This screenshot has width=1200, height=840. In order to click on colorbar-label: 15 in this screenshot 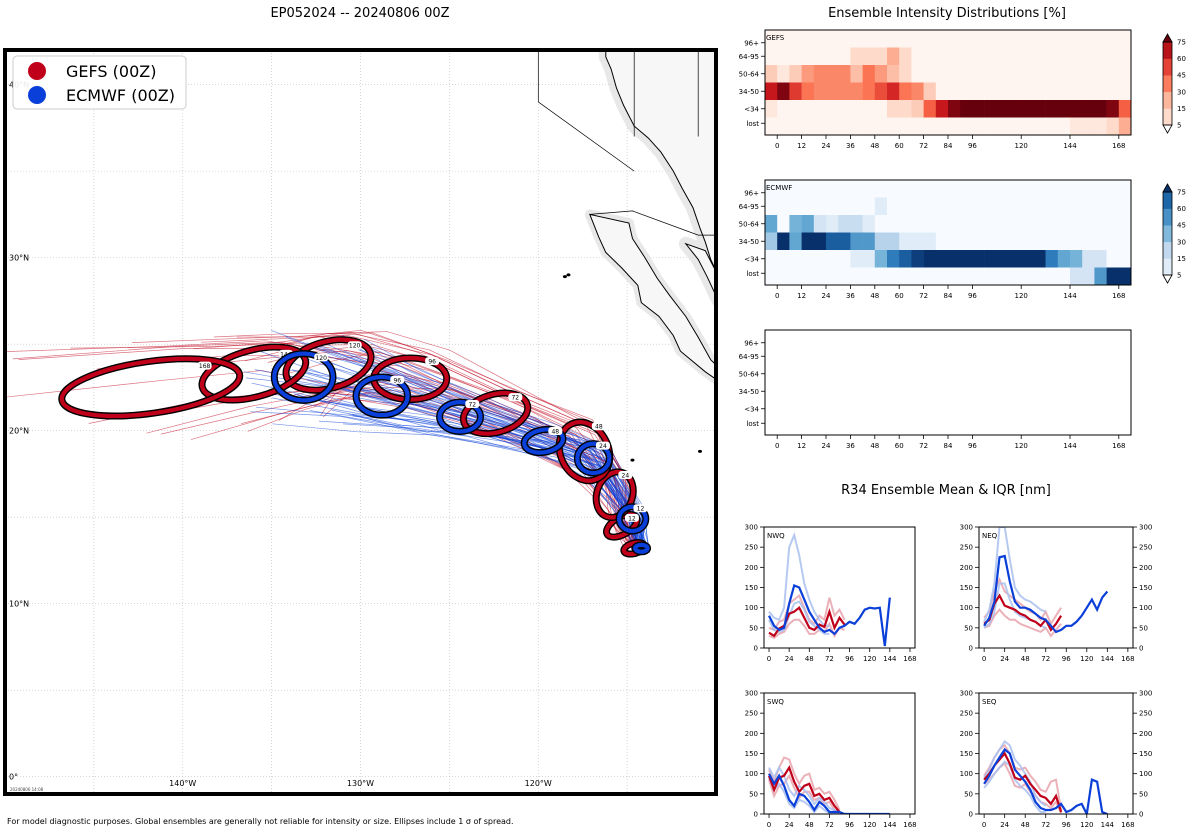, I will do `click(1181, 259)`.